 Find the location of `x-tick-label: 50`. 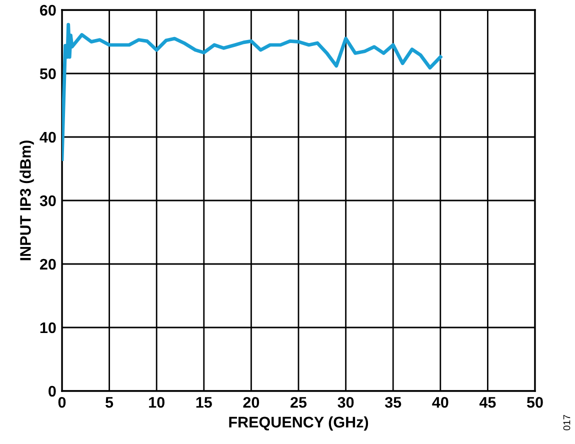

x-tick-label: 50 is located at coordinates (534, 402).